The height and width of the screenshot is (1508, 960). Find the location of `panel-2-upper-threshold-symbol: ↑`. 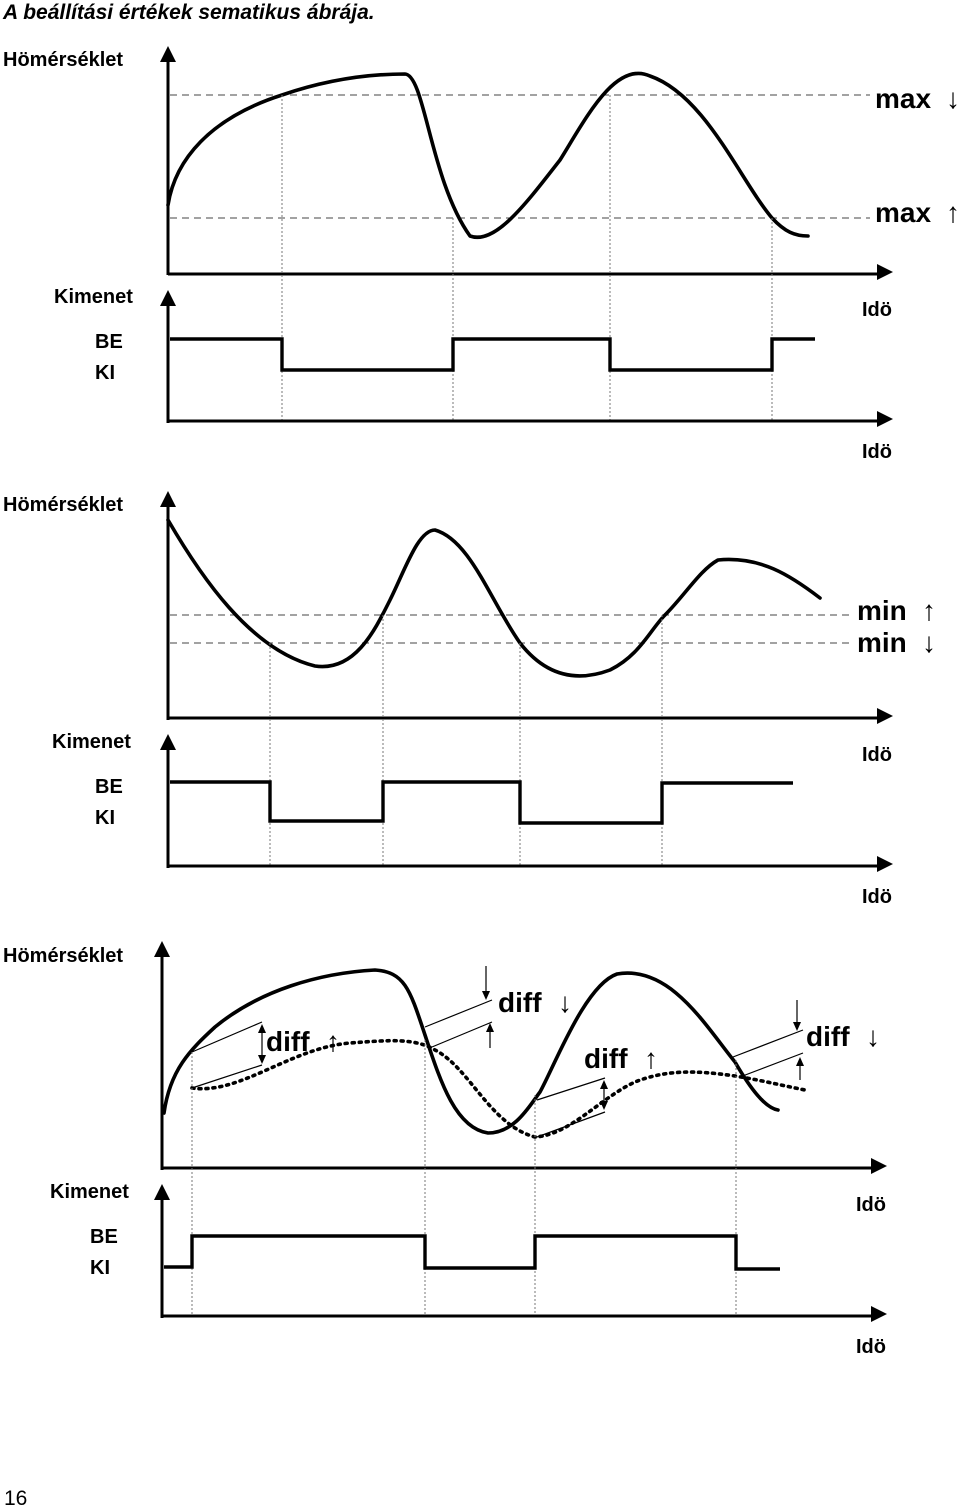

panel-2-upper-threshold-symbol: ↑ is located at coordinates (929, 610).